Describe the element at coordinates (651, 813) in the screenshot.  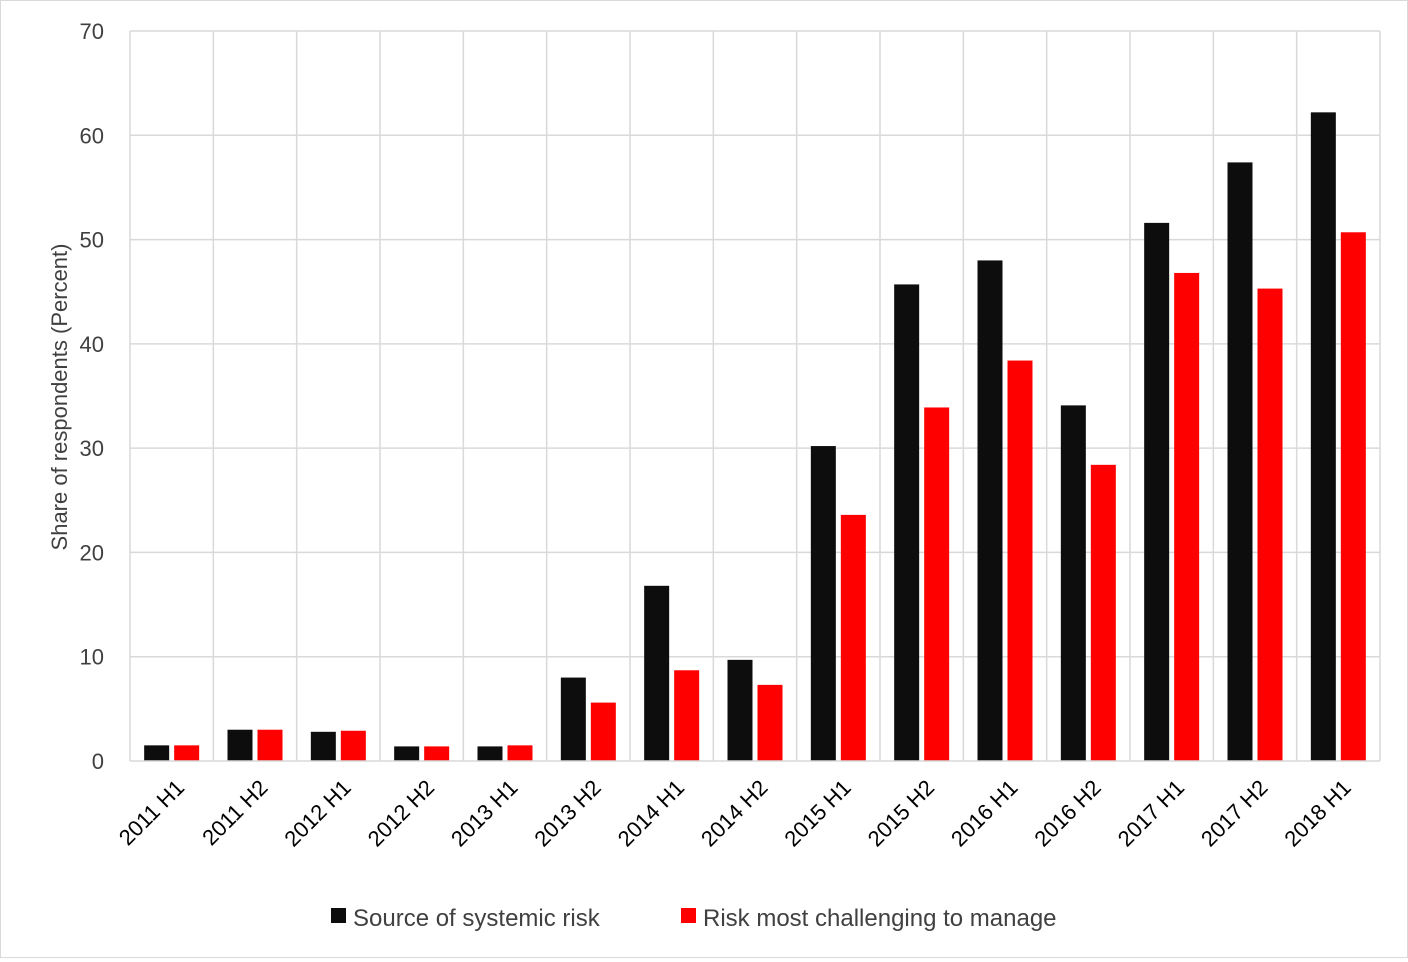
I see `x-tick-label: 2014 H1` at that location.